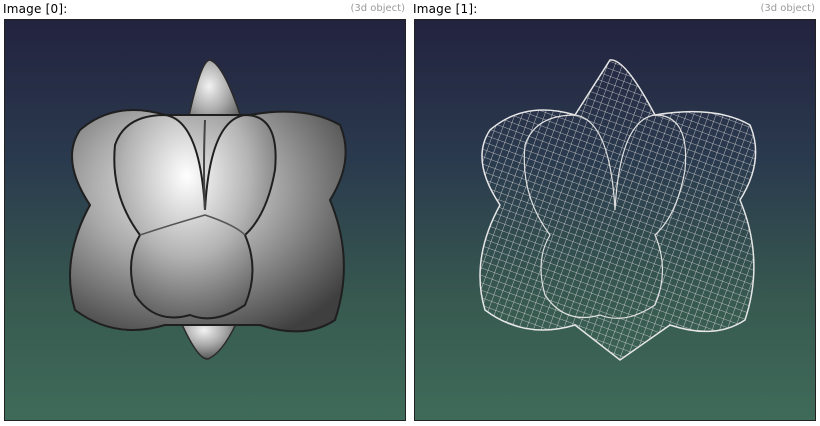 Image resolution: width=820 pixels, height=426 pixels. I want to click on panel-title: Image [0]:, so click(35, 9).